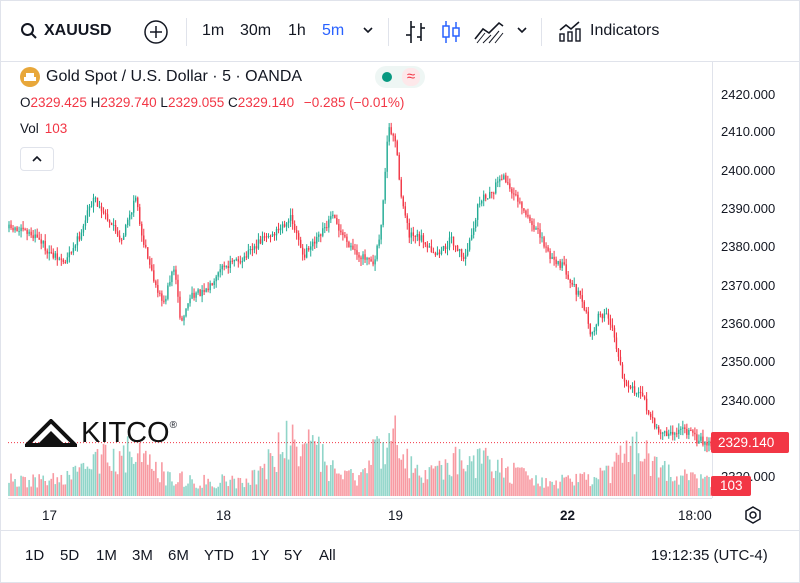 This screenshot has height=583, width=800. Describe the element at coordinates (219, 555) in the screenshot. I see `range-ytd: YTD` at that location.